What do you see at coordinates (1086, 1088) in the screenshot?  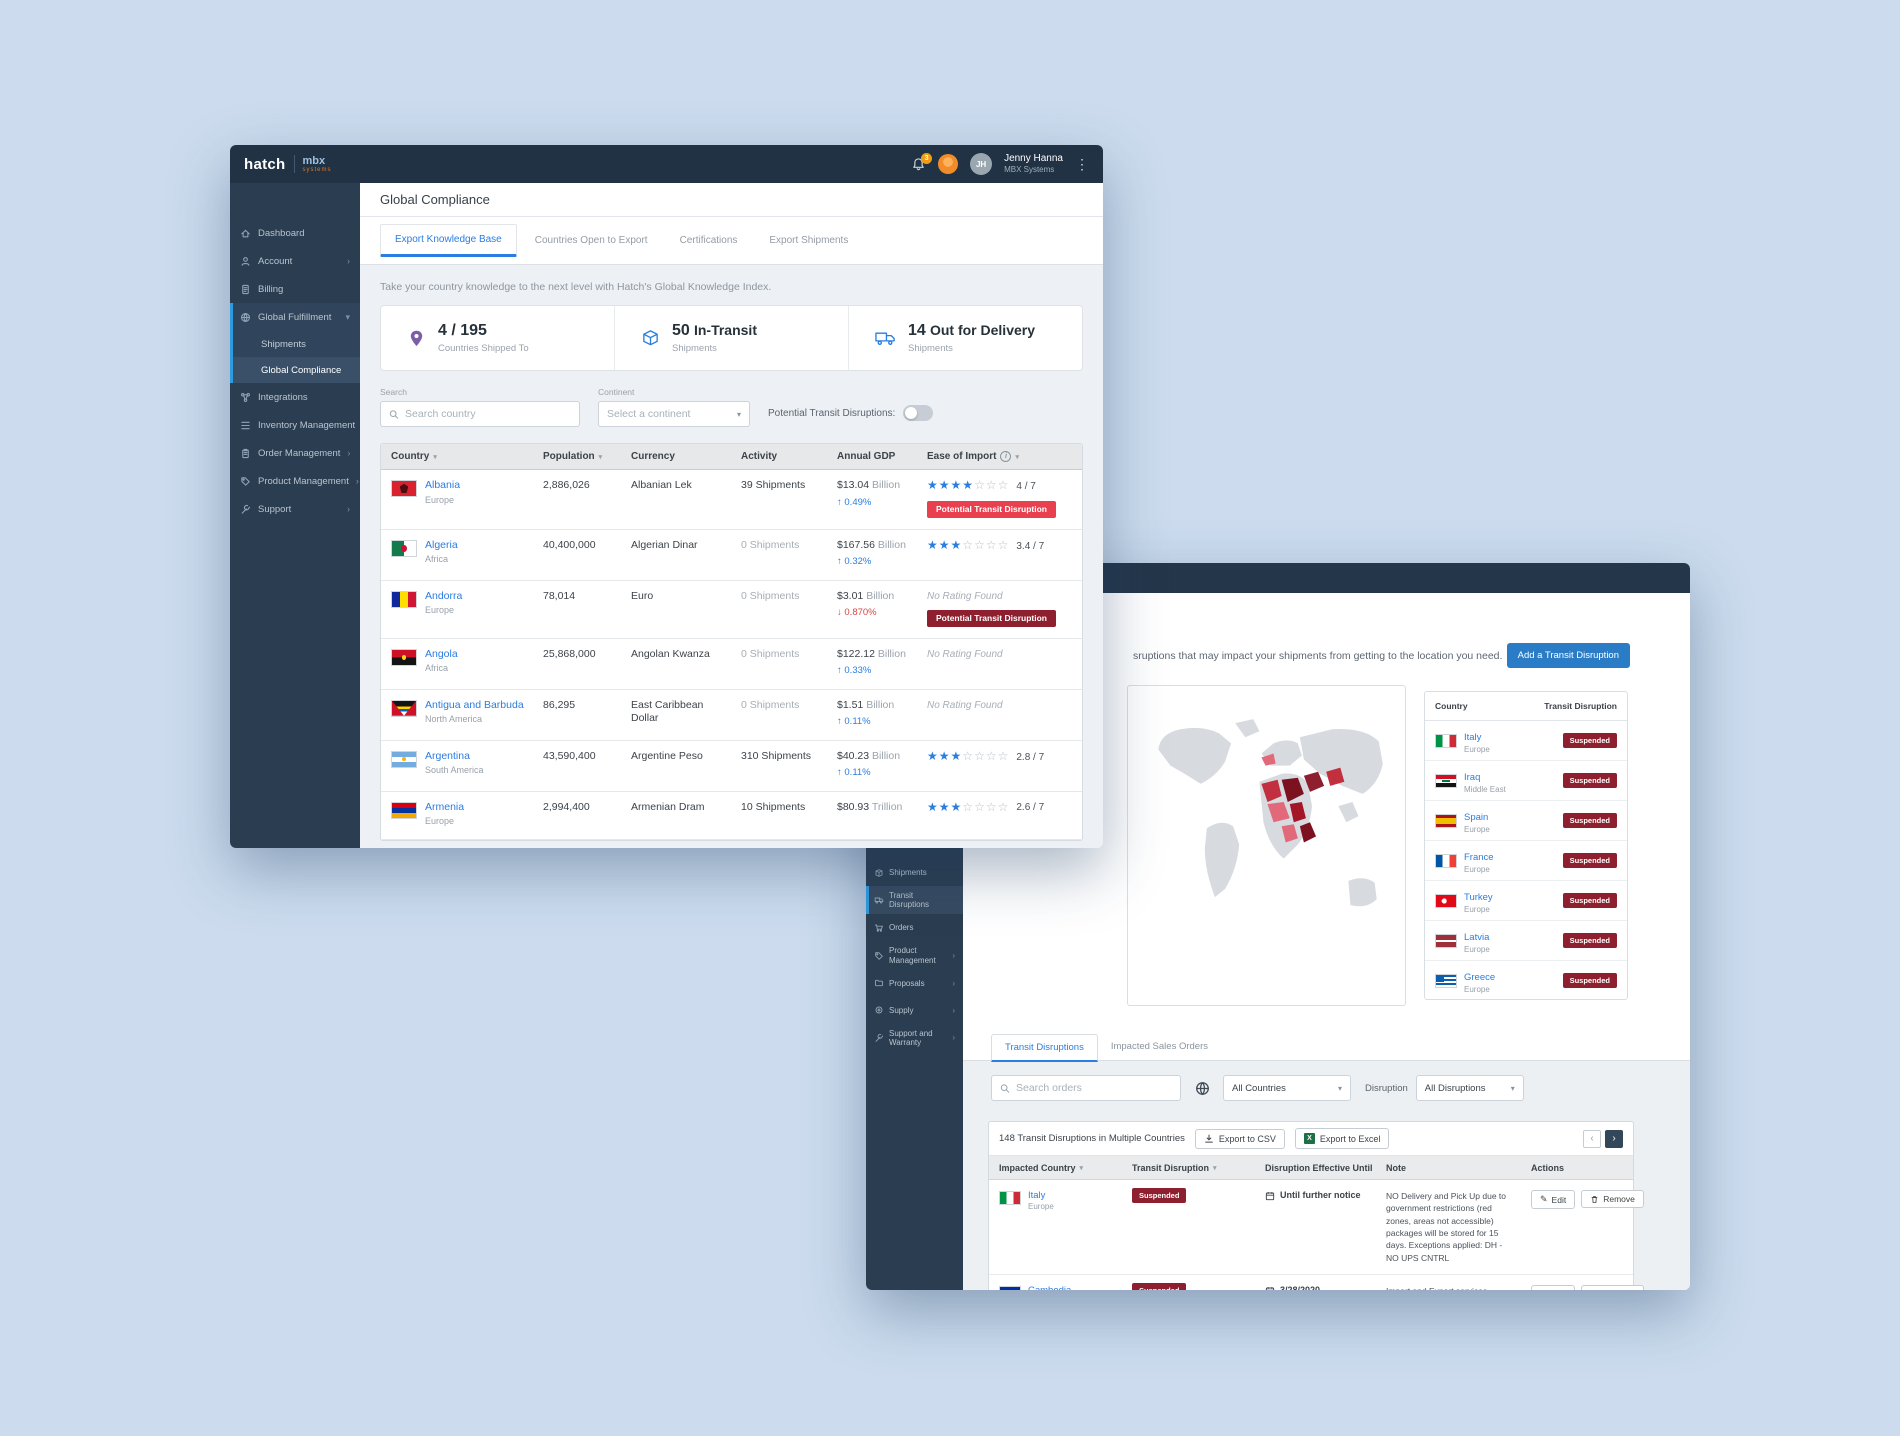 I see `orders-search-input` at bounding box center [1086, 1088].